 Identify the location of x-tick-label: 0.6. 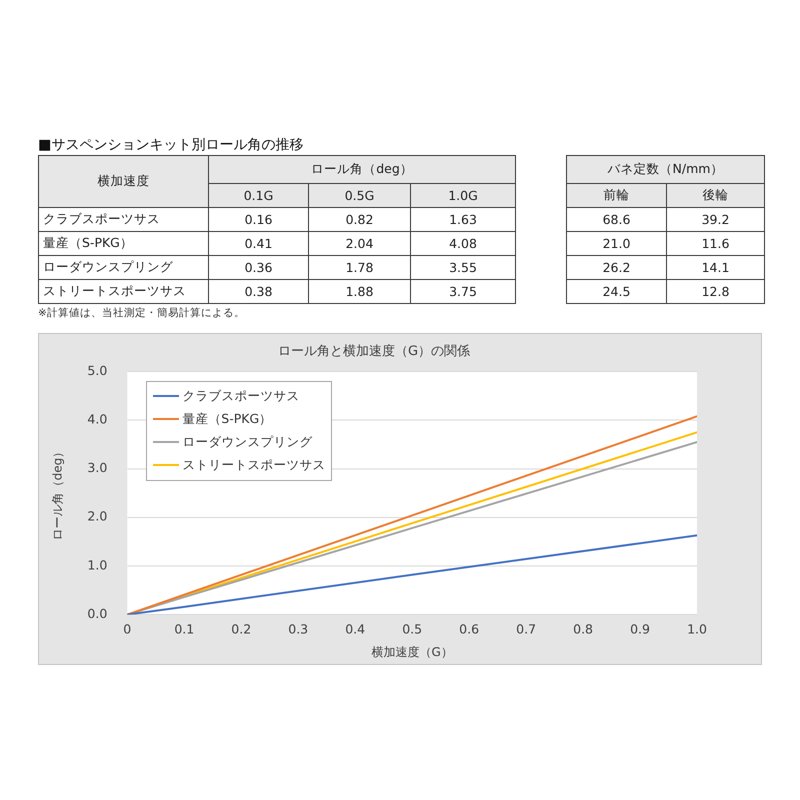
(469, 628).